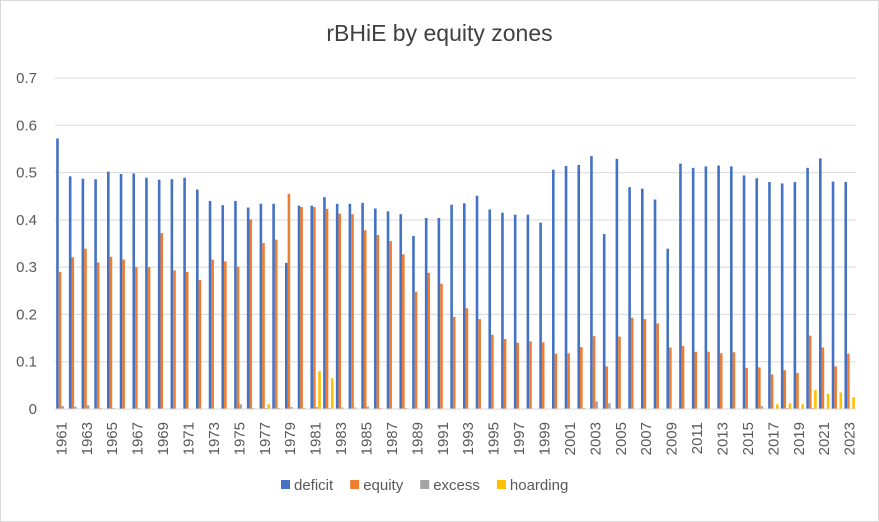  Describe the element at coordinates (26, 314) in the screenshot. I see `y-tick-label: 0.2` at that location.